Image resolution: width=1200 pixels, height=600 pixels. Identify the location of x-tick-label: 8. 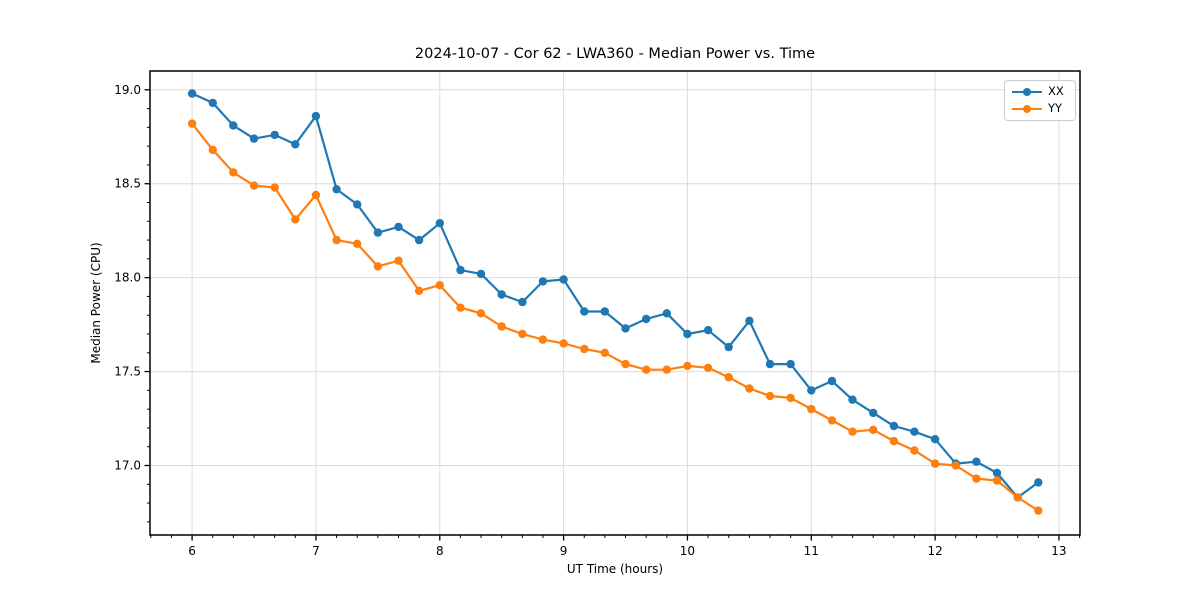
(440, 551).